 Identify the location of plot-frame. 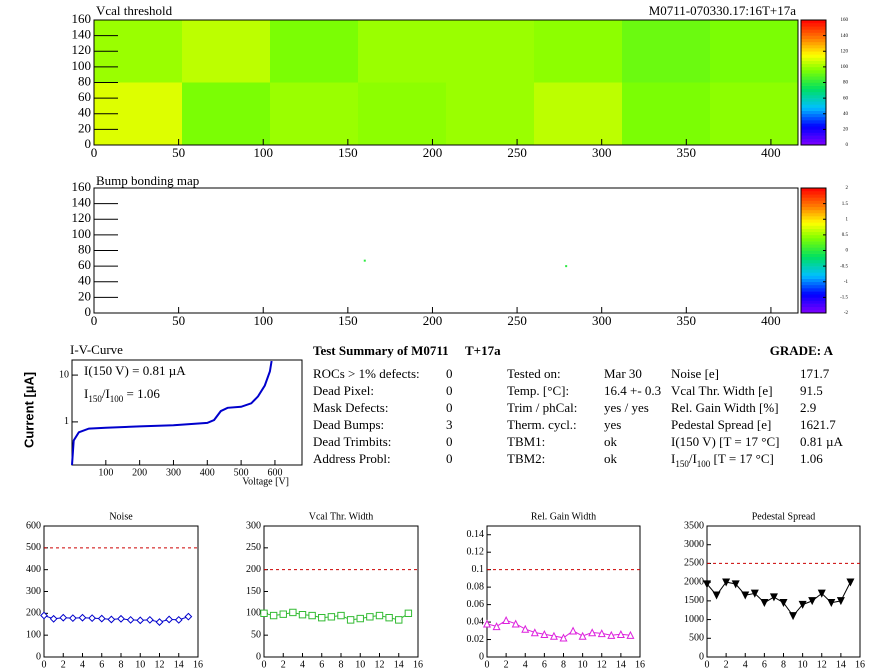
(341, 591).